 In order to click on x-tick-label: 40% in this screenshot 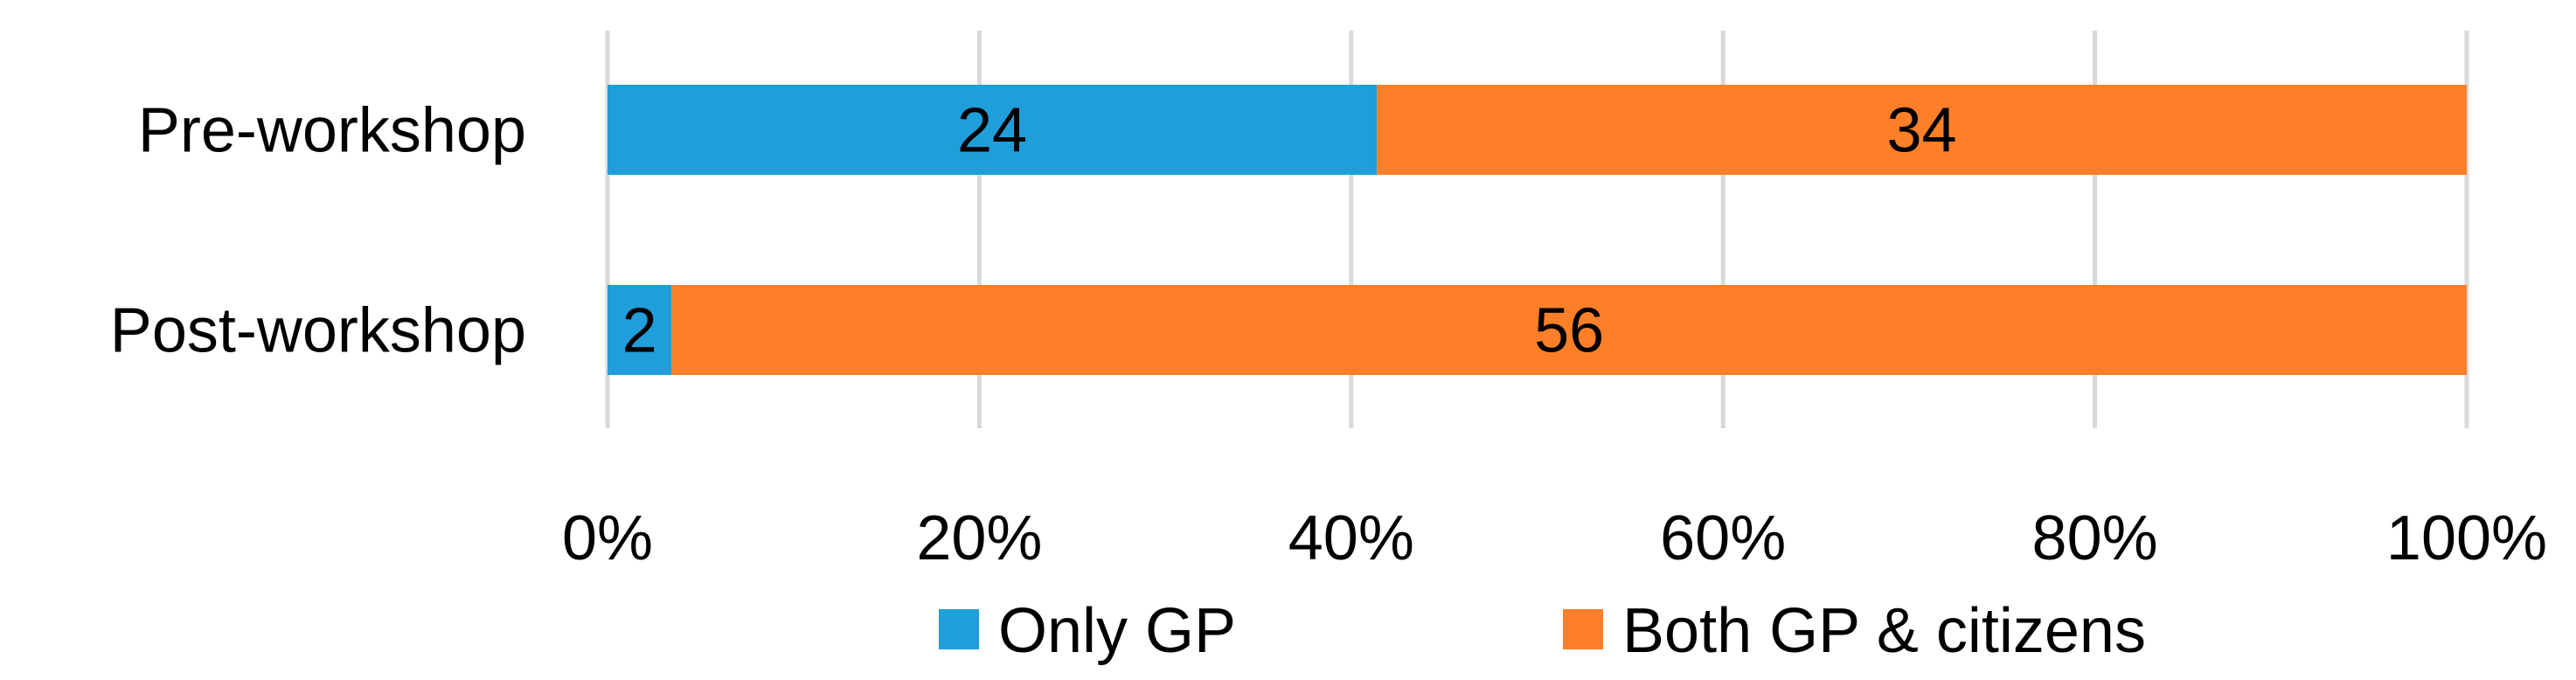, I will do `click(1351, 538)`.